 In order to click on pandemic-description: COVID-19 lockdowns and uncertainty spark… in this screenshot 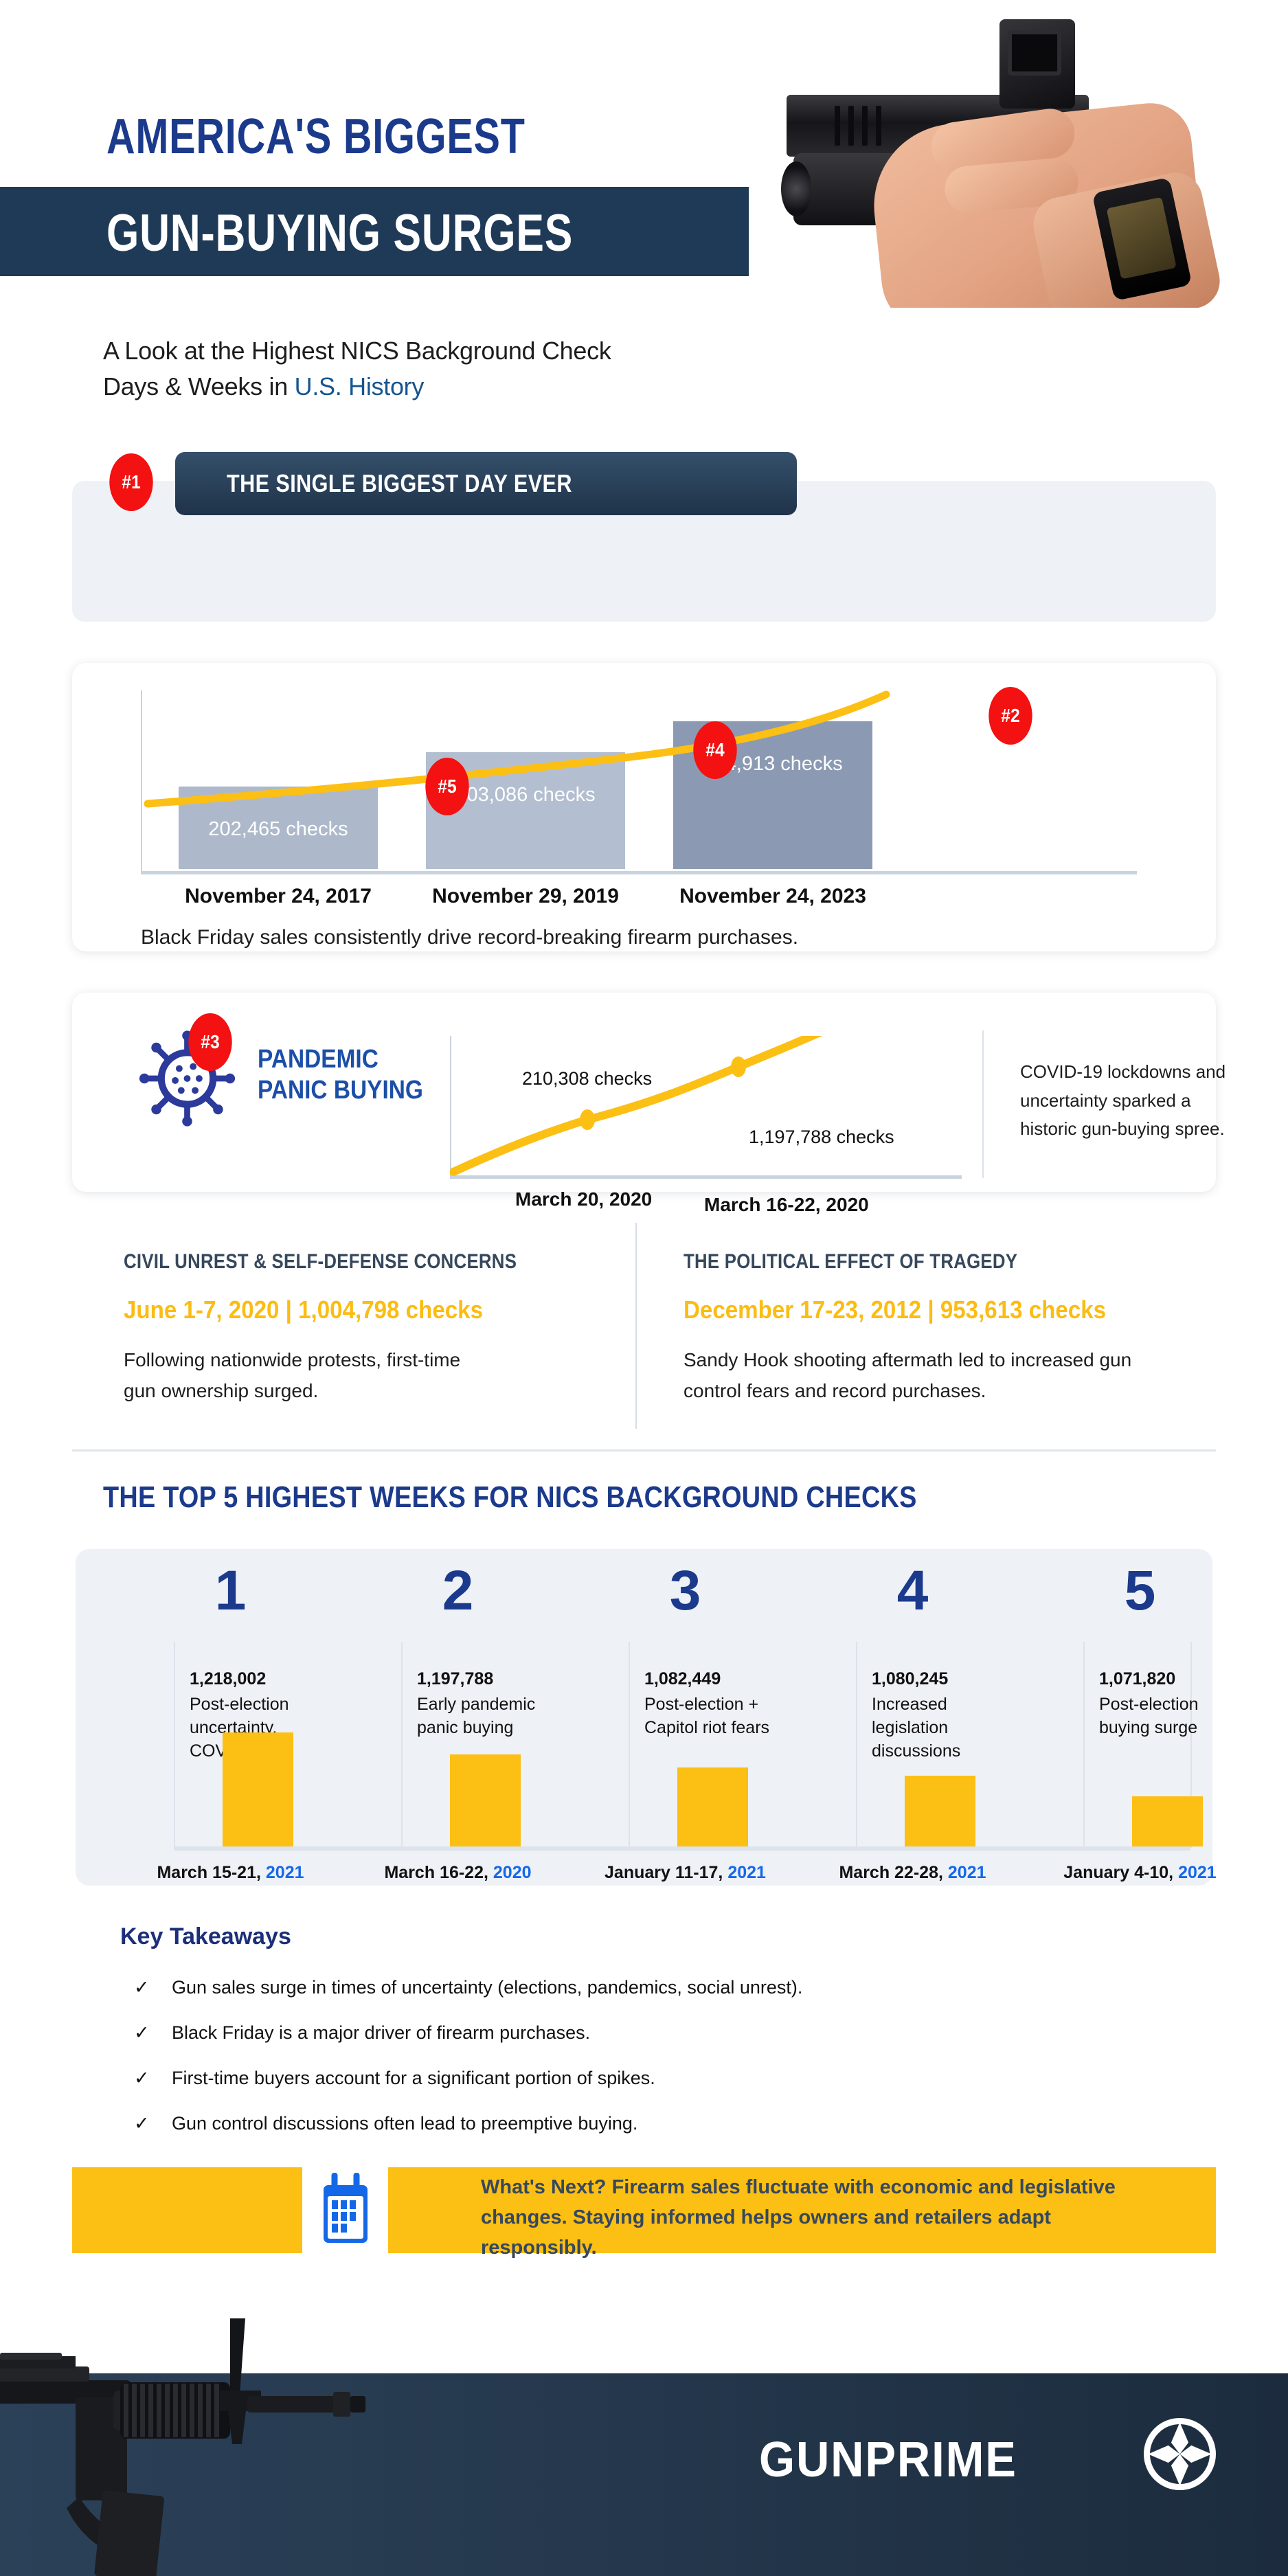, I will do `click(1123, 1100)`.